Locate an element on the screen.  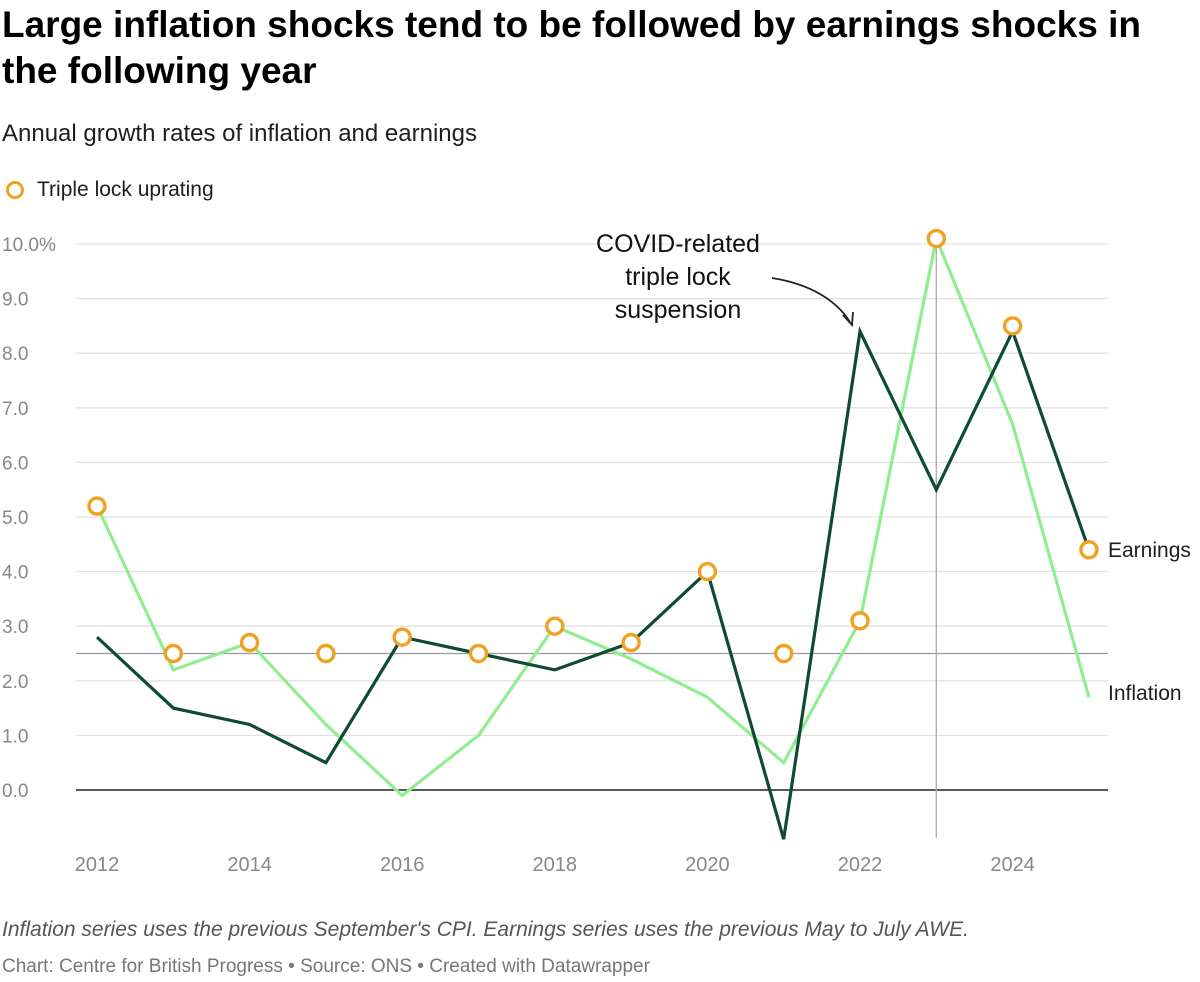
x-tick-label: 2024 is located at coordinates (1012, 865).